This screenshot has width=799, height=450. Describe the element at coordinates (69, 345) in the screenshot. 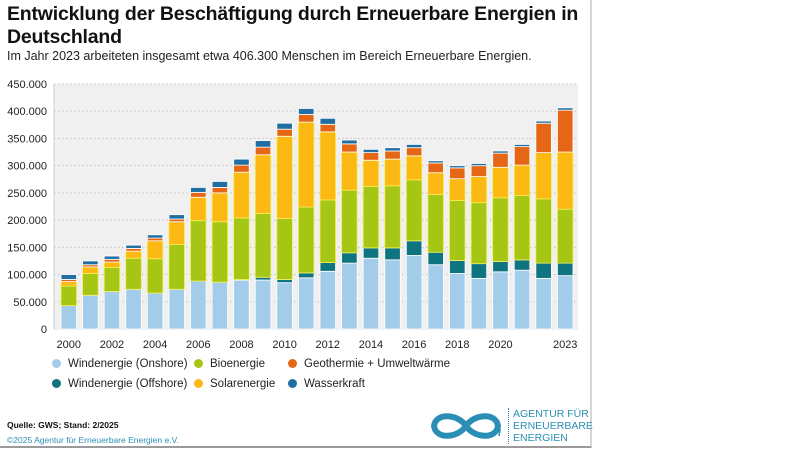

I see `x-tick-label: 2000` at that location.